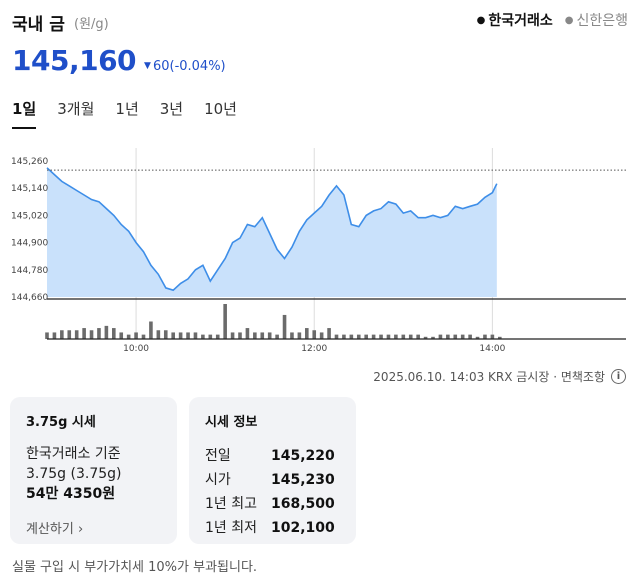 This screenshot has width=640, height=581. Describe the element at coordinates (618, 376) in the screenshot. I see `info-icon: i` at that location.